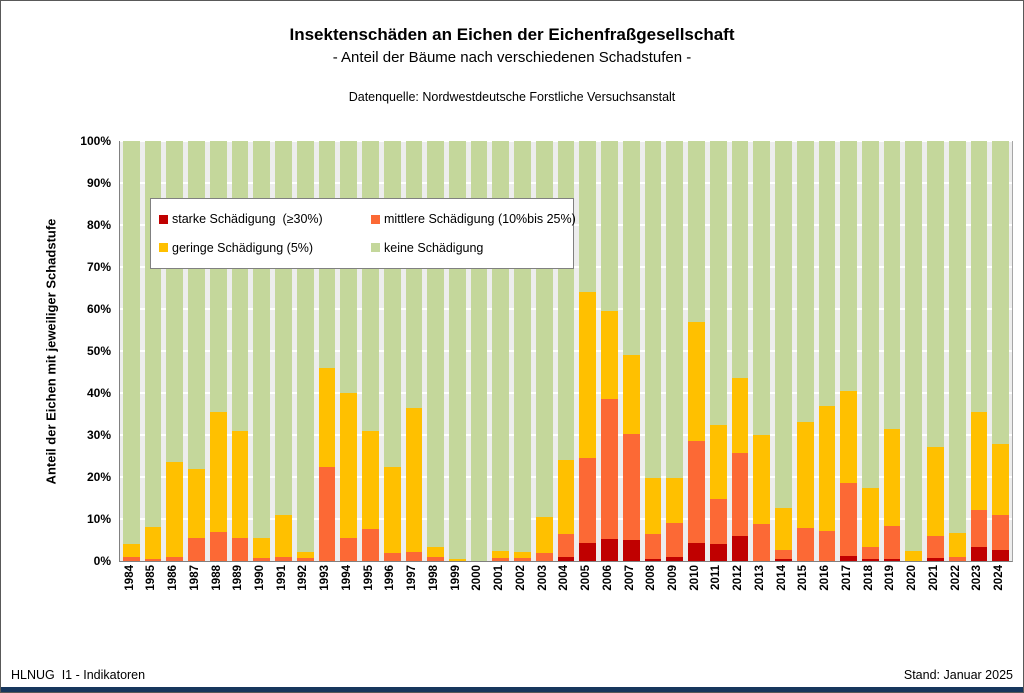 The image size is (1024, 693). What do you see at coordinates (346, 578) in the screenshot?
I see `x-tick-label: 1994` at bounding box center [346, 578].